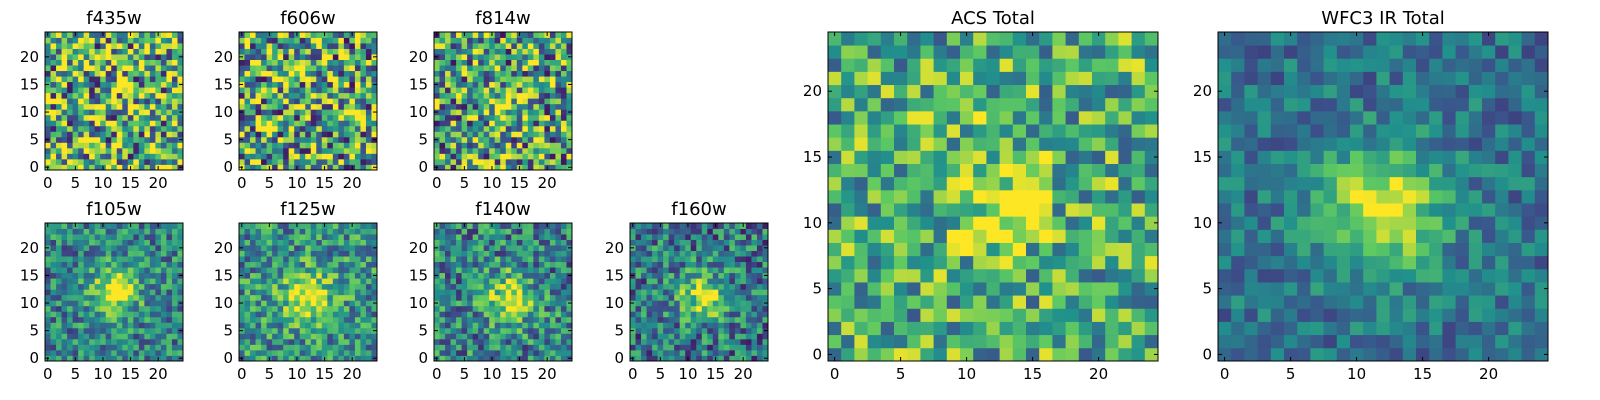 This screenshot has height=400, width=1600. What do you see at coordinates (423, 167) in the screenshot?
I see `y-tick-label: 0` at bounding box center [423, 167].